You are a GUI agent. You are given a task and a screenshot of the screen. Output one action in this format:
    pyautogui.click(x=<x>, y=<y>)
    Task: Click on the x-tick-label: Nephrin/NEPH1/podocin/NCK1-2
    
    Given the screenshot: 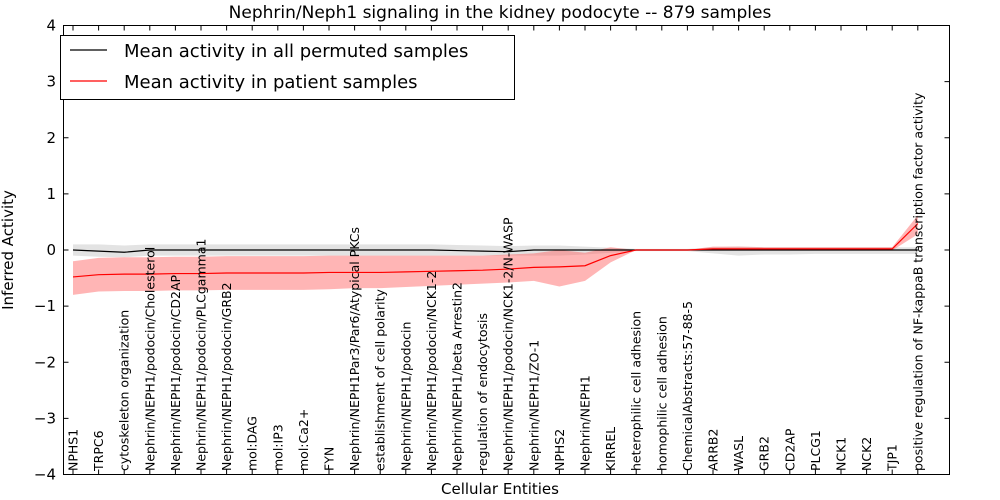 What is the action you would take?
    pyautogui.click(x=431, y=371)
    